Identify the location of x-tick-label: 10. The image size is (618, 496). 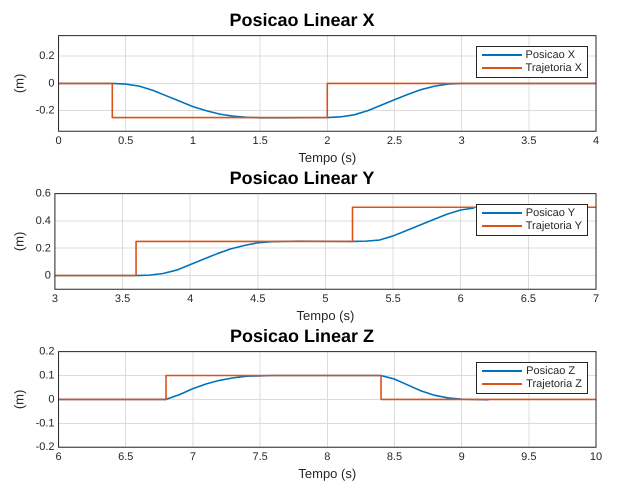
(596, 456).